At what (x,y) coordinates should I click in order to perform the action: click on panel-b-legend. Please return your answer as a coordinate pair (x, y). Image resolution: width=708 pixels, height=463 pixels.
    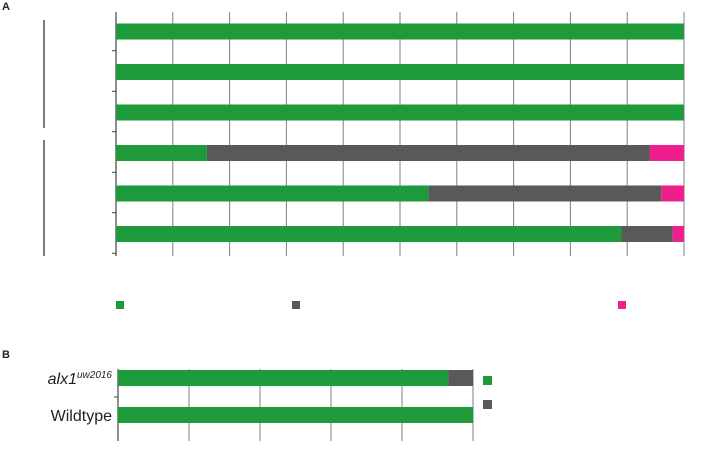
    Looking at the image, I should click on (487, 392).